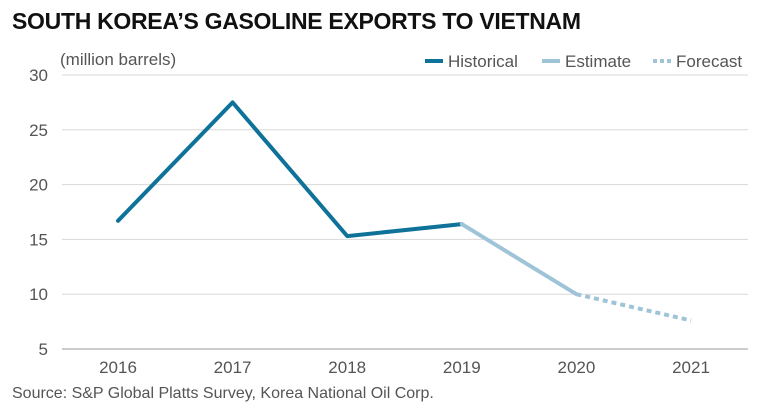 This screenshot has width=762, height=417. What do you see at coordinates (43, 349) in the screenshot?
I see `y-tick-label-5: 5` at bounding box center [43, 349].